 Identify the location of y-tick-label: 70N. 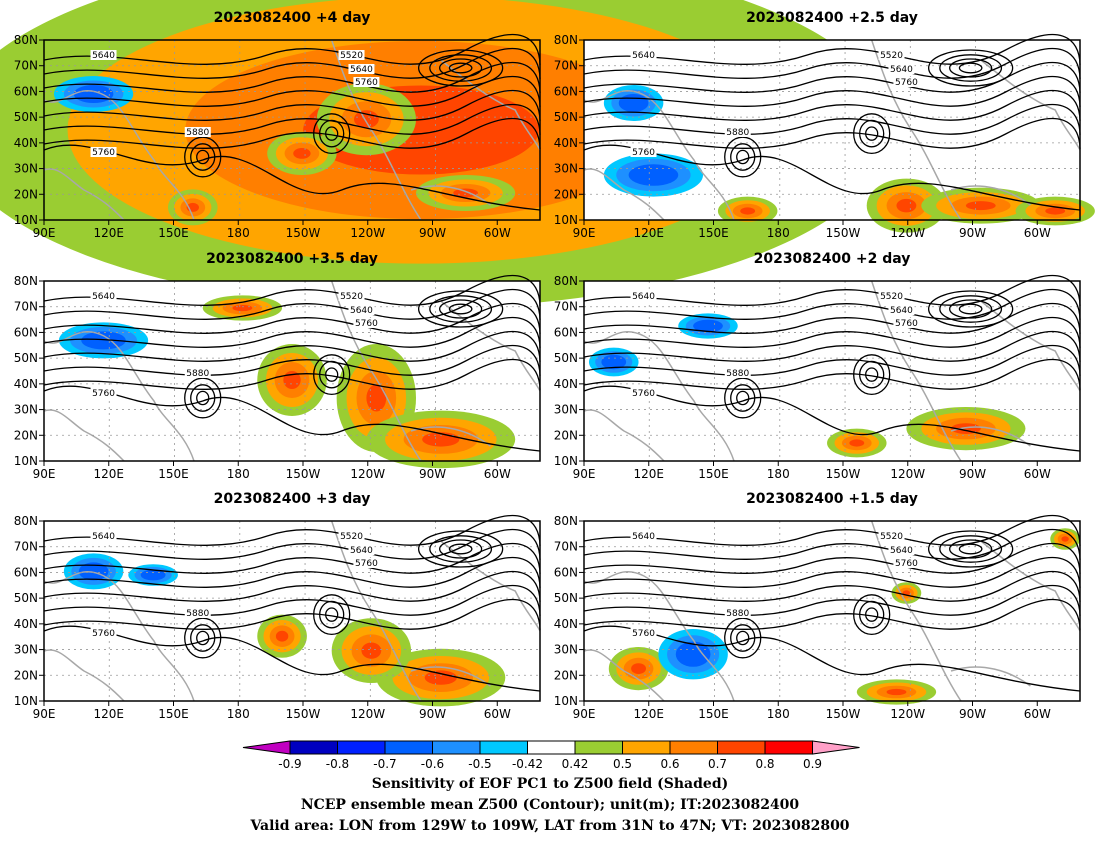
(26, 547).